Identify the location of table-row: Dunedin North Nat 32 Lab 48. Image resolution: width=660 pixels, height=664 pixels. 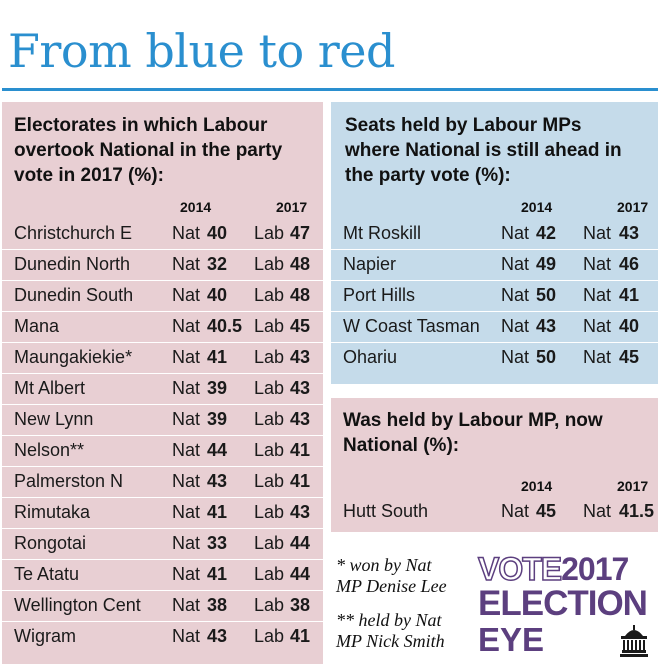
(162, 265).